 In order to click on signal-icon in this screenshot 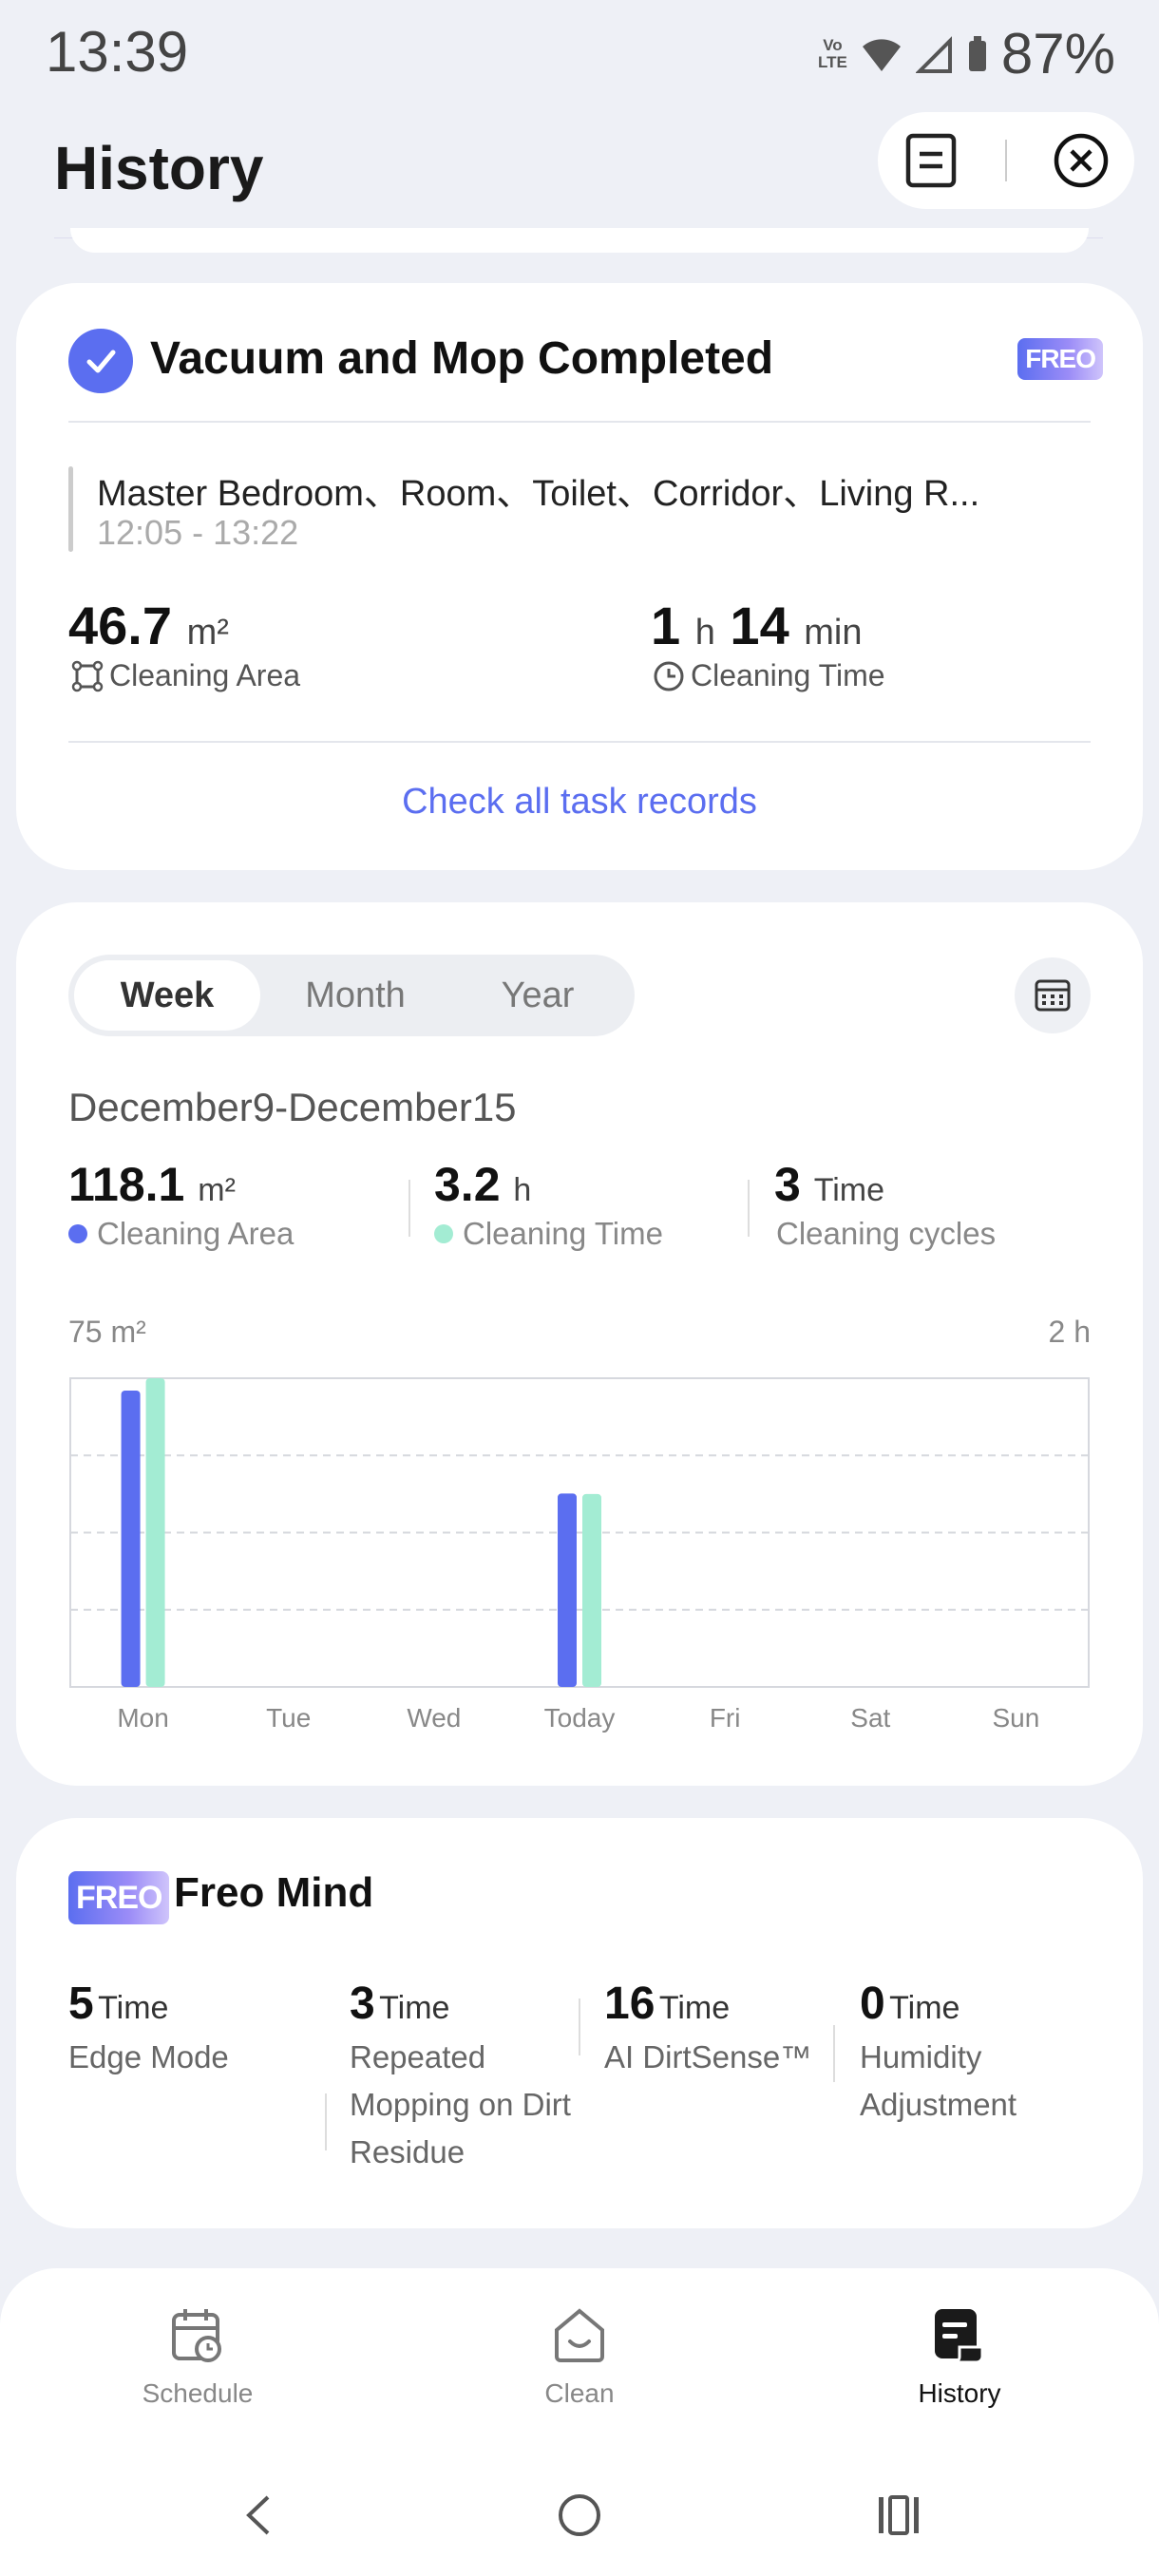, I will do `click(933, 54)`.